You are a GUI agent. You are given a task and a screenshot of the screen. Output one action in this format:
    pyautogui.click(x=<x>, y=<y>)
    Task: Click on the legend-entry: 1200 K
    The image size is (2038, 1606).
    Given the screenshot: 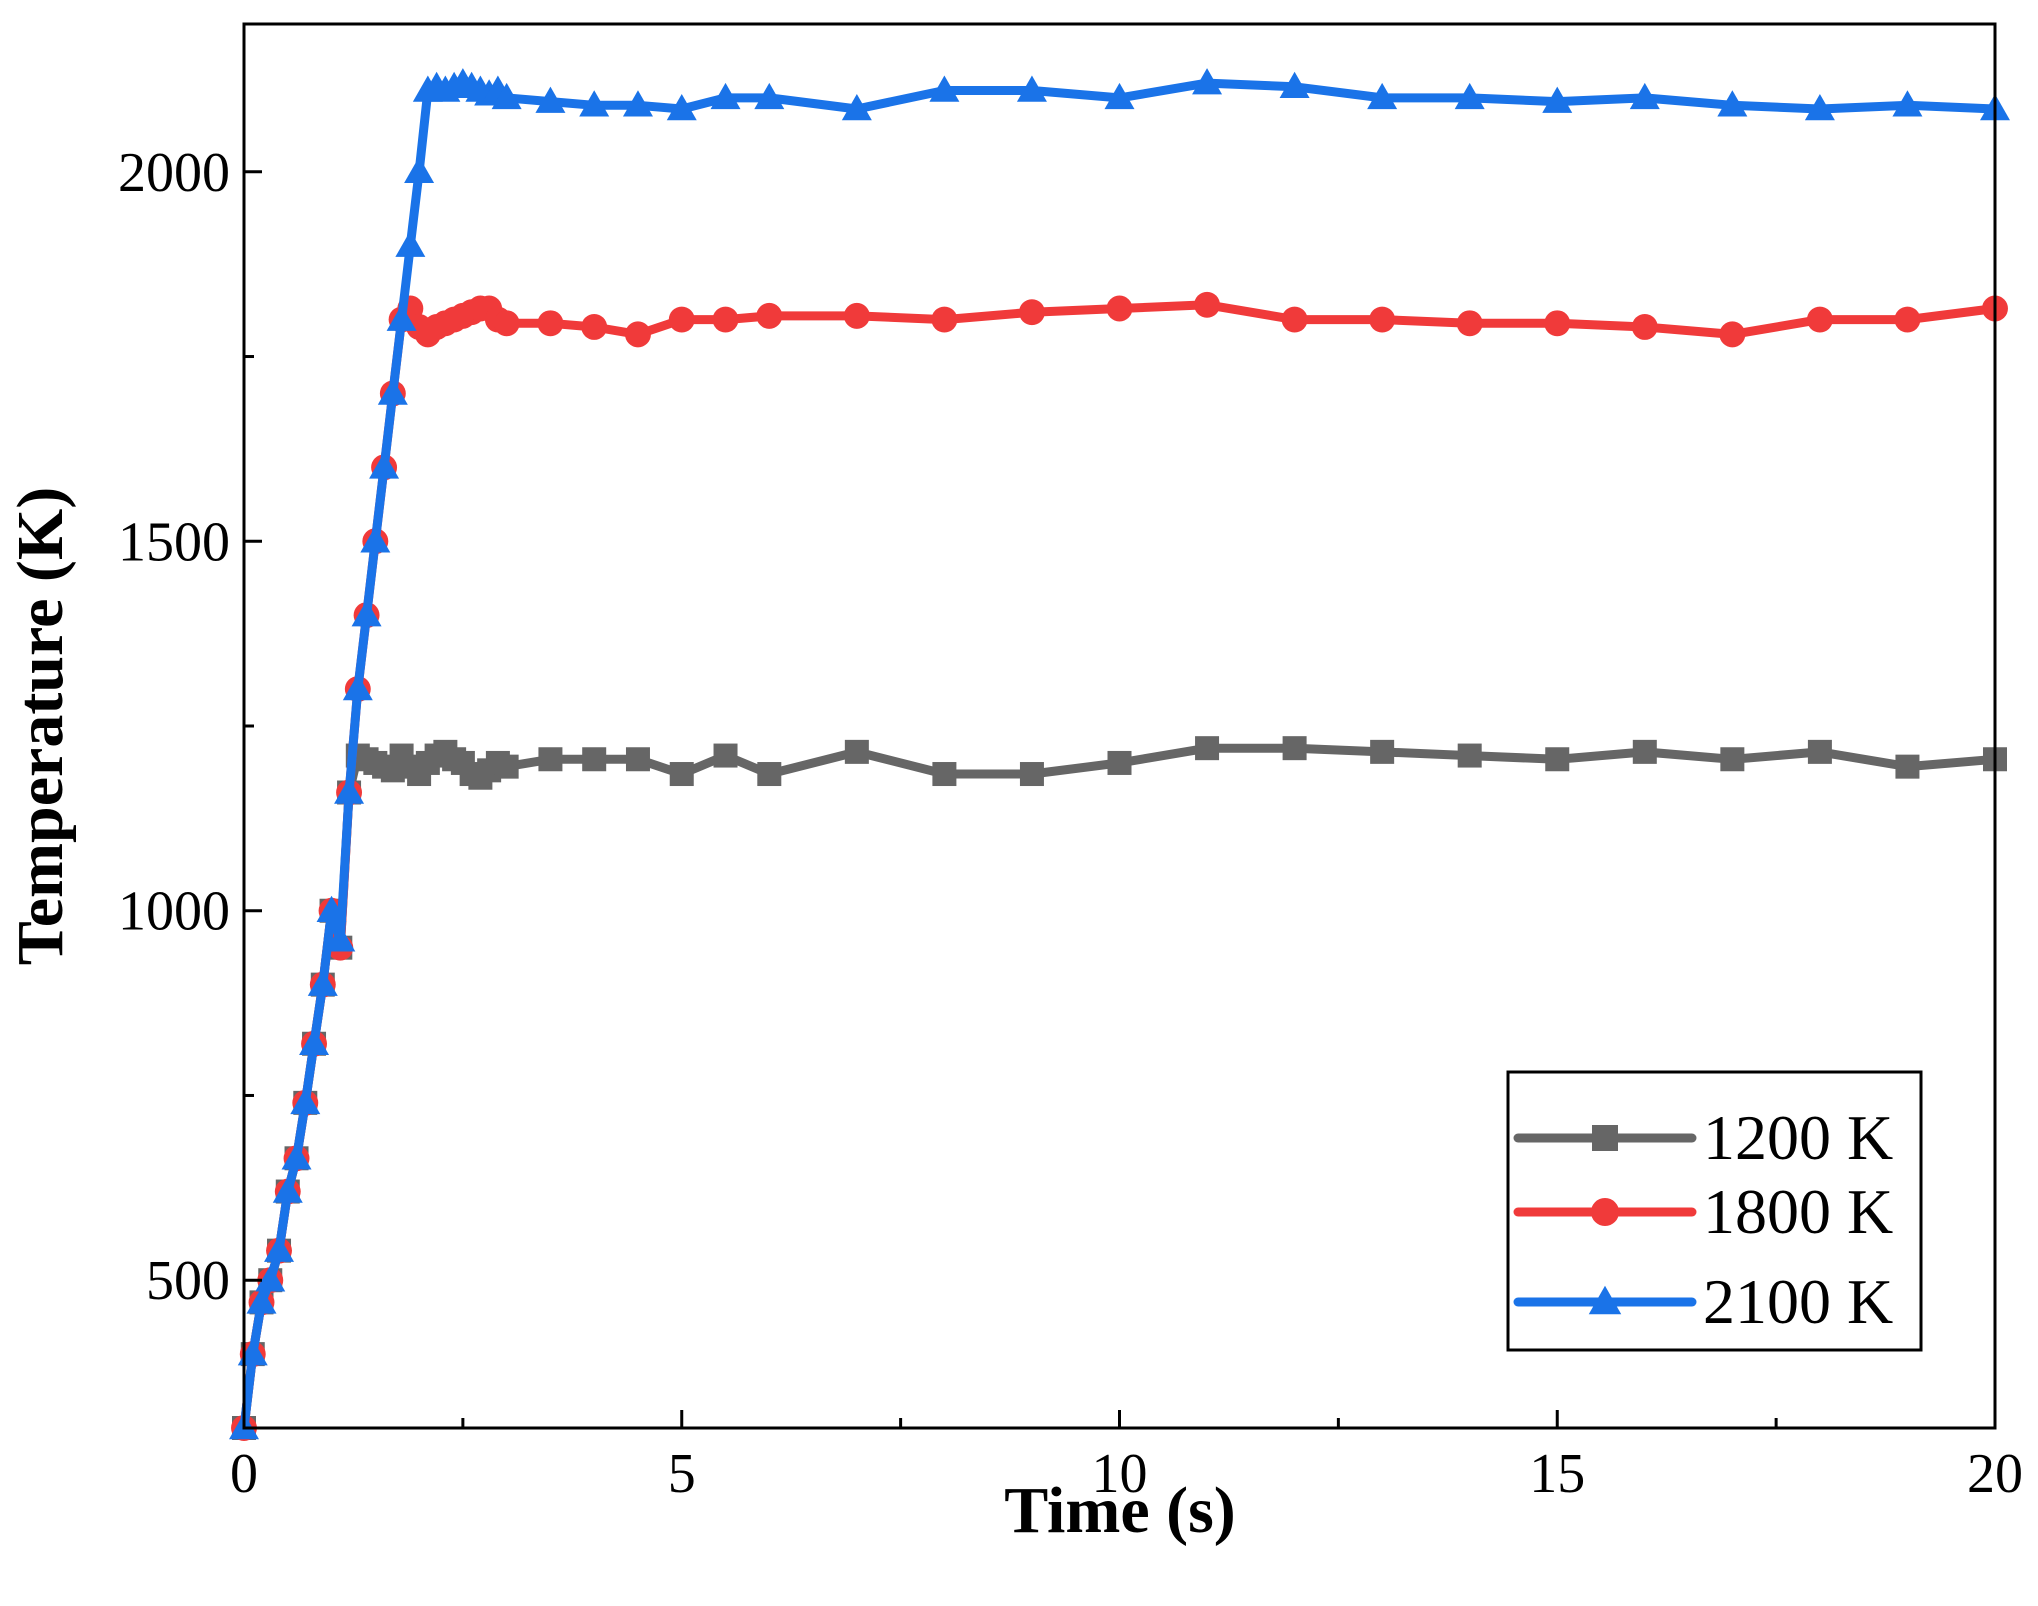 What is the action you would take?
    pyautogui.click(x=1703, y=1137)
    